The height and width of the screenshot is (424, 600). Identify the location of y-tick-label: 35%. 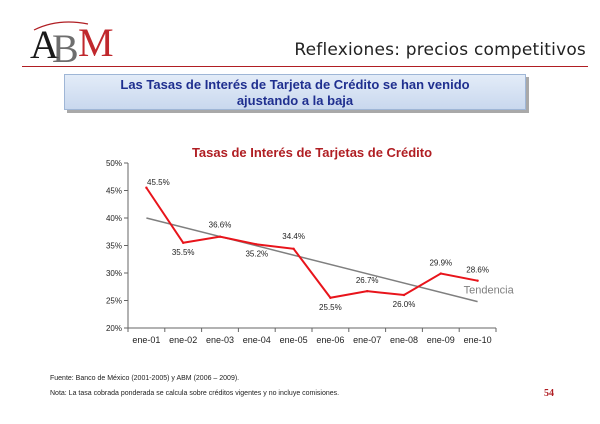
(114, 246).